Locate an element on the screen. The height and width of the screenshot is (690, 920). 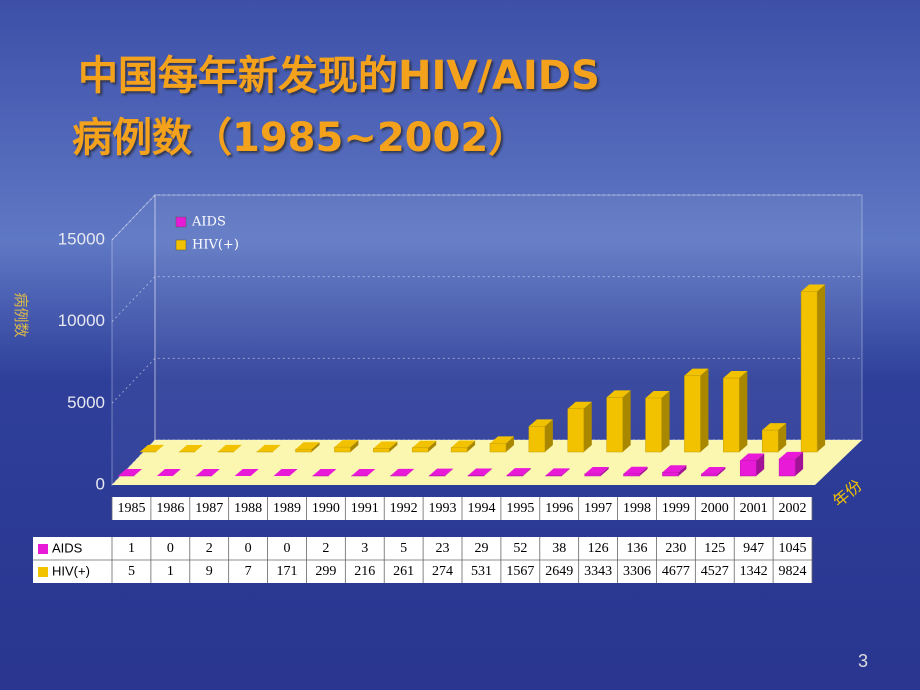
x-tick-label: 1993 is located at coordinates (443, 508).